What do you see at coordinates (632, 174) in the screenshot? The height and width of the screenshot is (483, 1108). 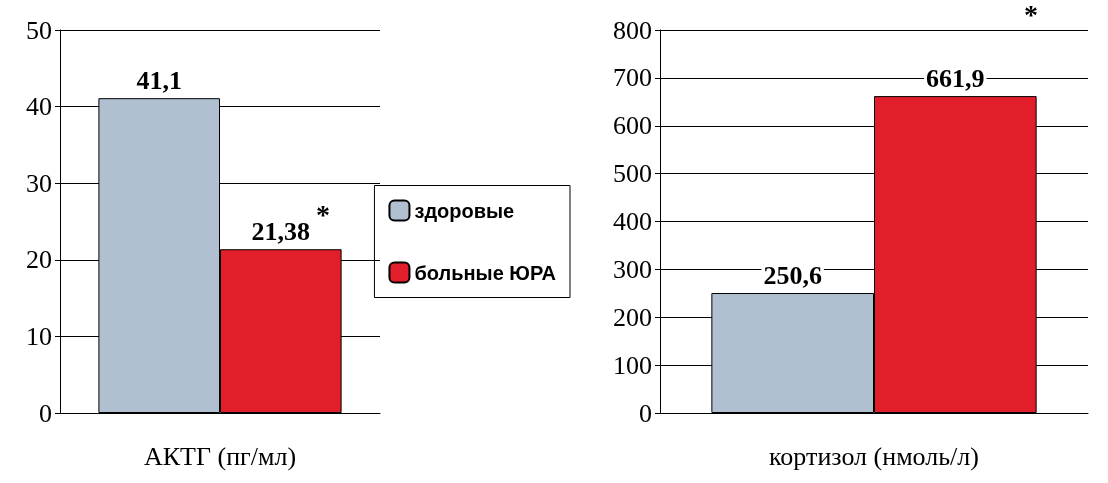 I see `y-tick-label: 500` at bounding box center [632, 174].